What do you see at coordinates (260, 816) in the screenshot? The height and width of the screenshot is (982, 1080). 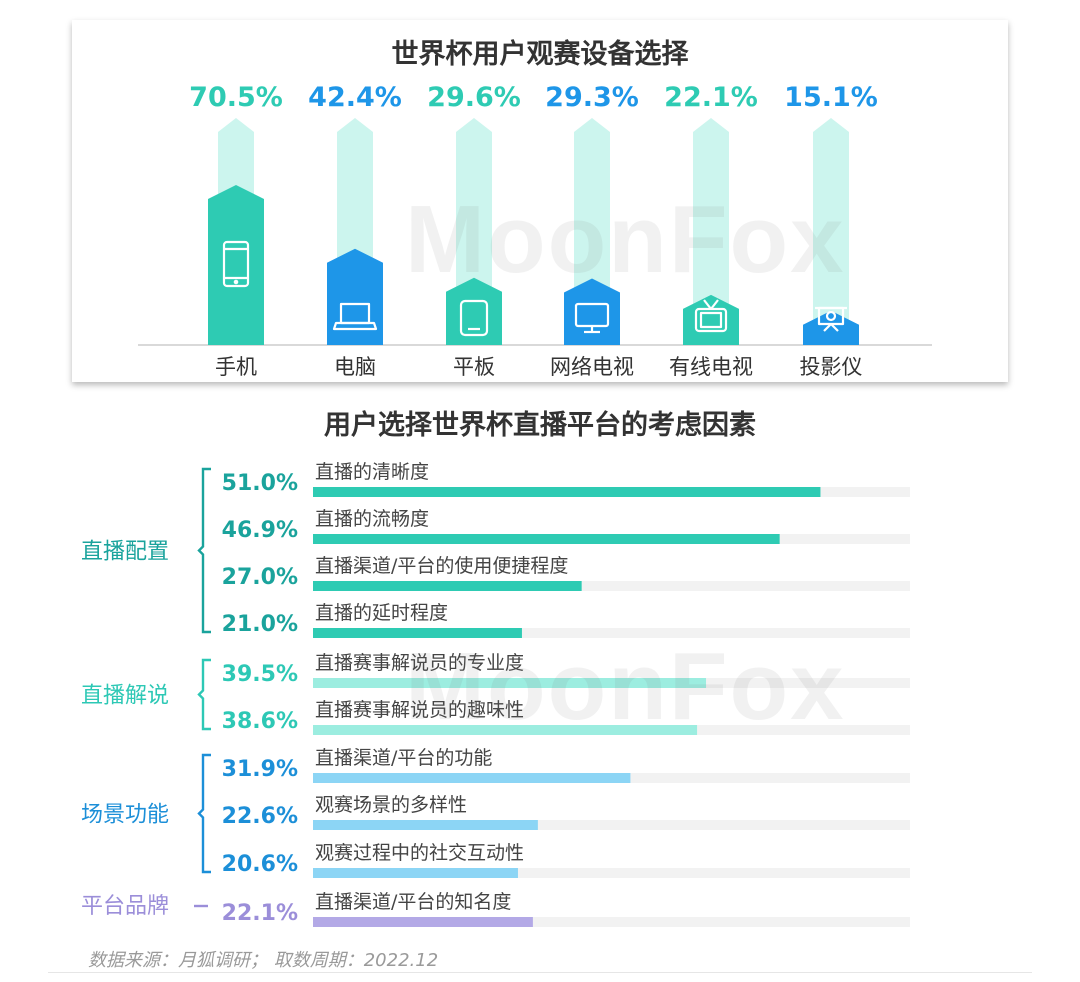 I see `value-label: 22.6%` at bounding box center [260, 816].